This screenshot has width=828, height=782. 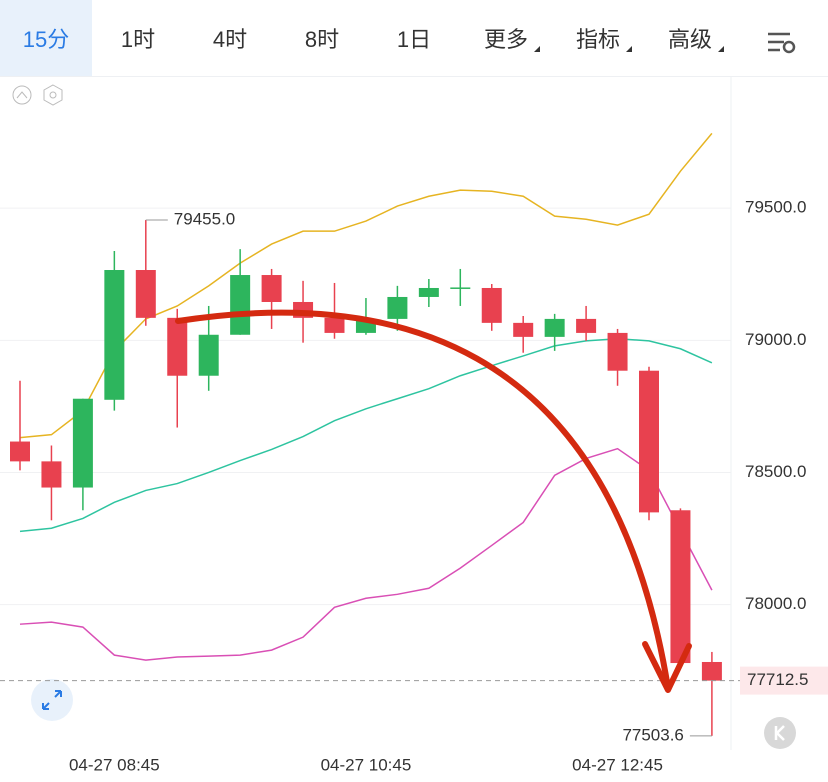 I want to click on chart-settings-icon, so click(x=782, y=43).